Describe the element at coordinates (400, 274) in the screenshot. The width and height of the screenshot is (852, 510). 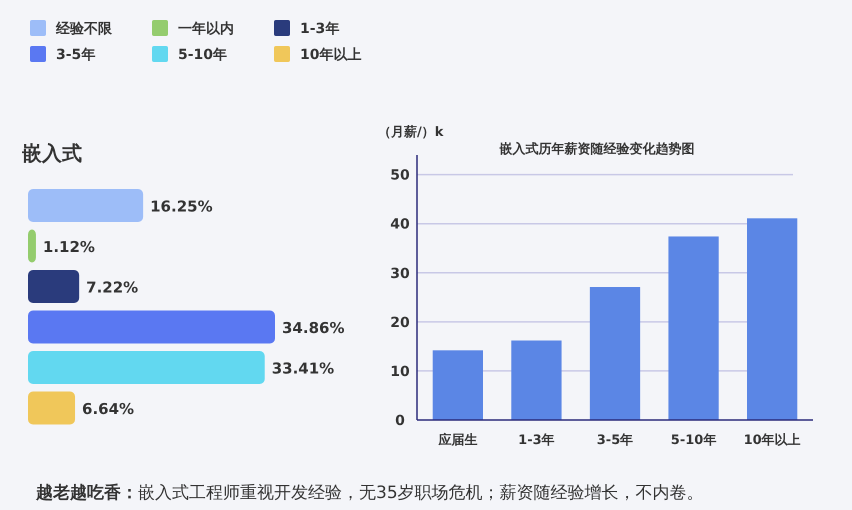
I see `y-tick-label: 30` at that location.